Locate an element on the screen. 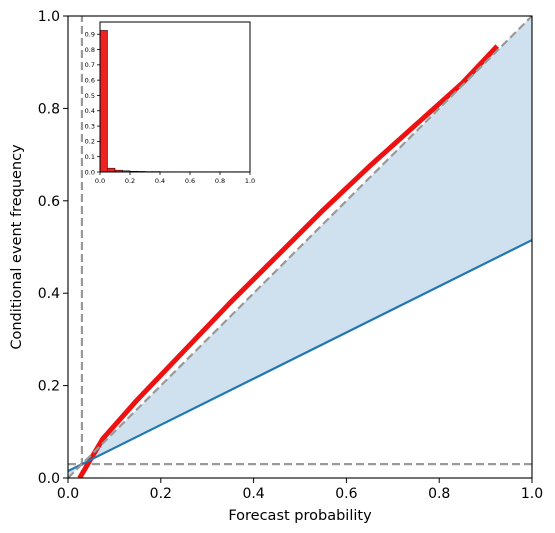 The image size is (555, 533). inset-y-tick-label: 0.0 is located at coordinates (90, 172).